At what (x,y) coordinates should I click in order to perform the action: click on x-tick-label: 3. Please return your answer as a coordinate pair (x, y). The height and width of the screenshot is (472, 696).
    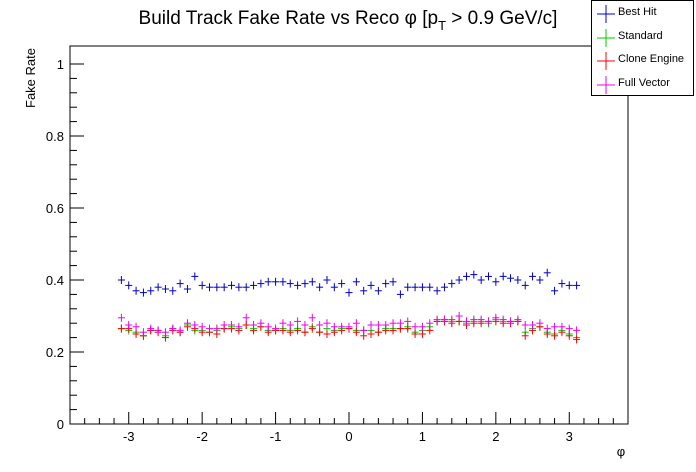
    Looking at the image, I should click on (569, 436).